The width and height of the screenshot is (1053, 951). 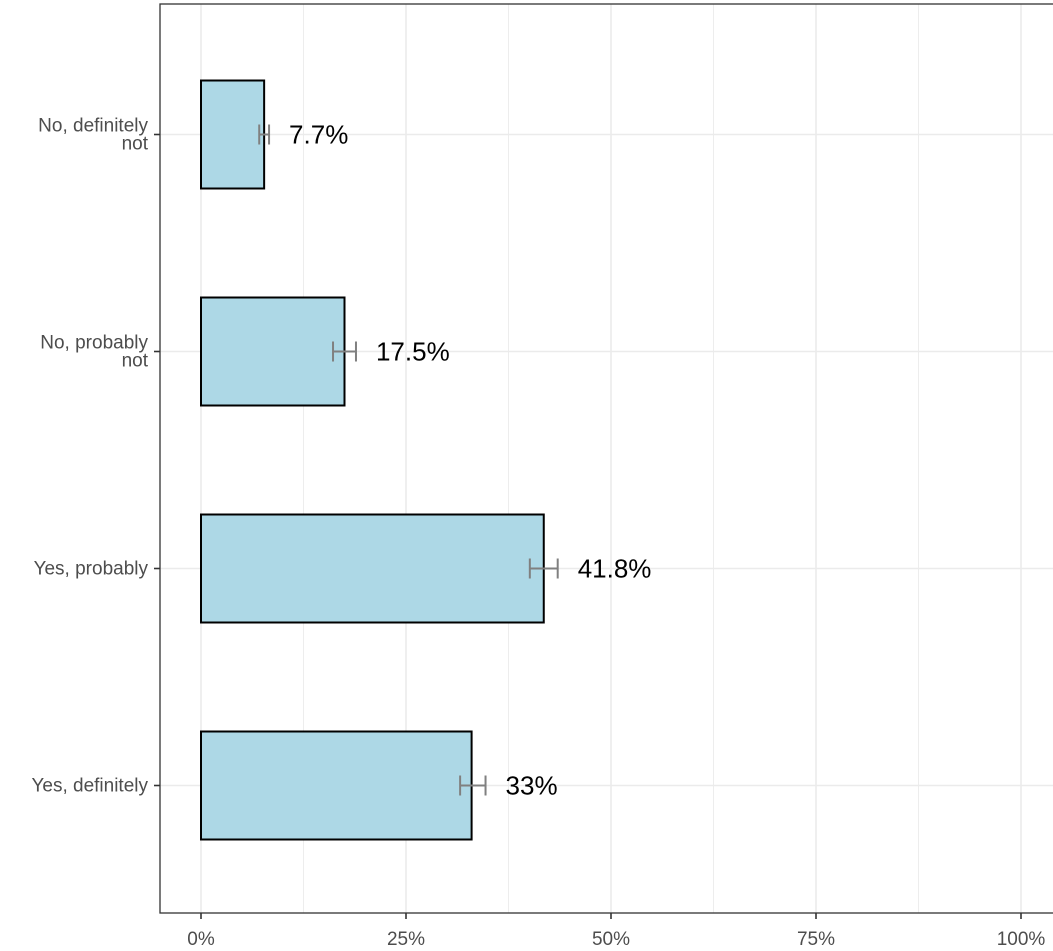 I want to click on y-tick-label-line: No, probably, so click(x=94, y=343).